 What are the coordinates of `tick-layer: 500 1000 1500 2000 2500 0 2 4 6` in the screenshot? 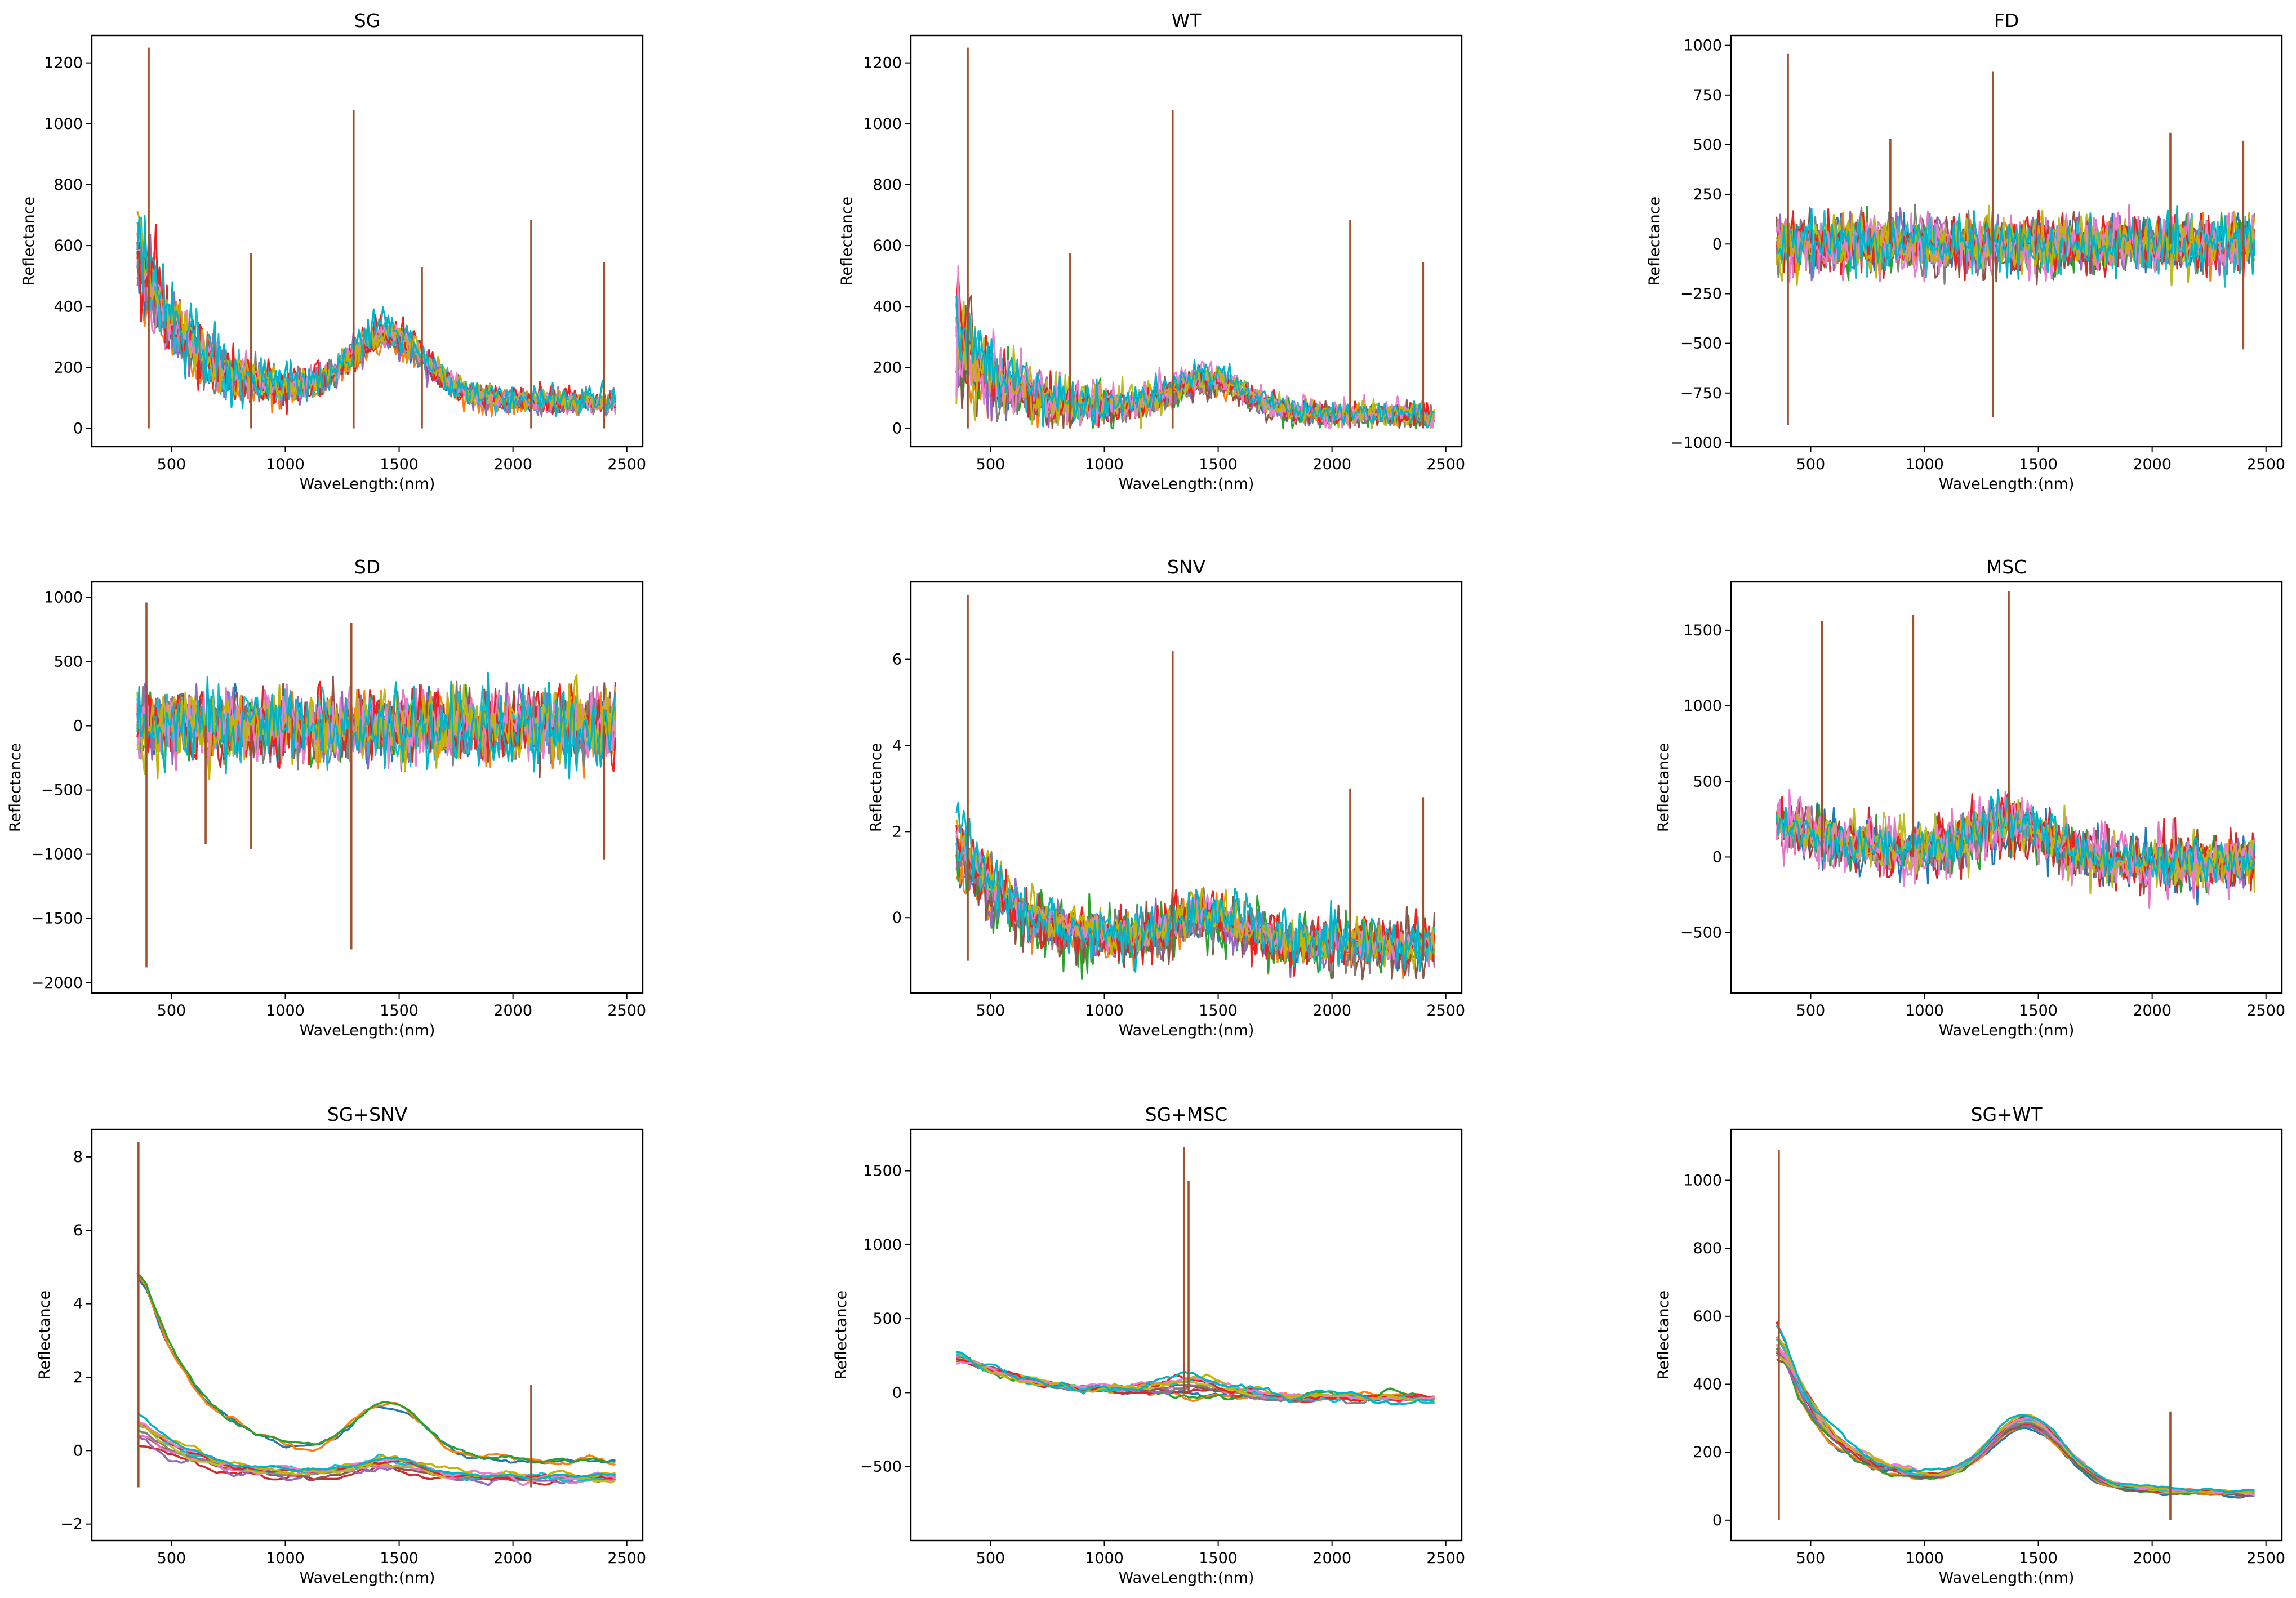 It's located at (1178, 835).